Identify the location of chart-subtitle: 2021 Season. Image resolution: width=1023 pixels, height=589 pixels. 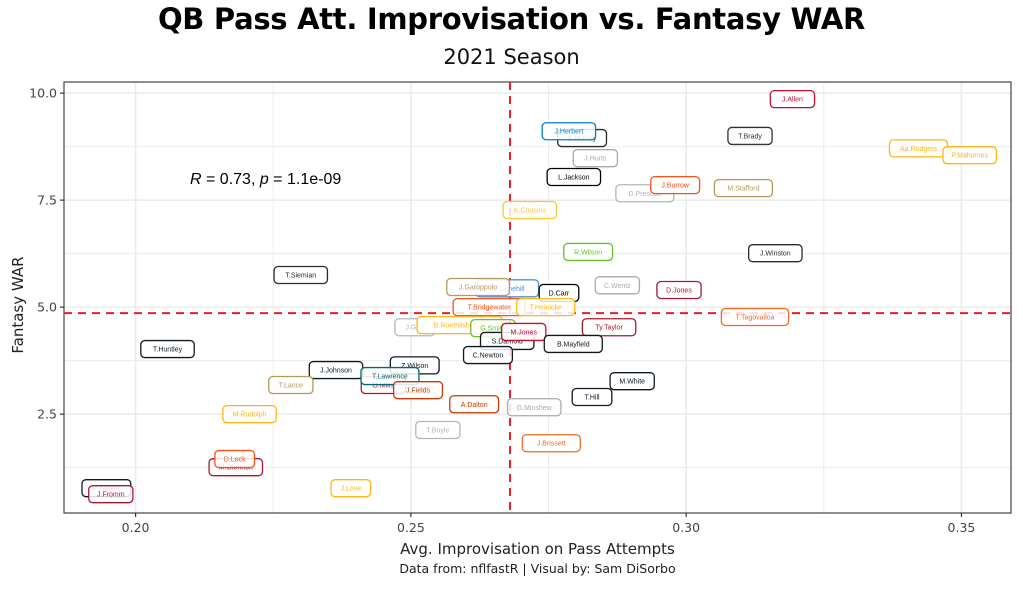
(511, 57).